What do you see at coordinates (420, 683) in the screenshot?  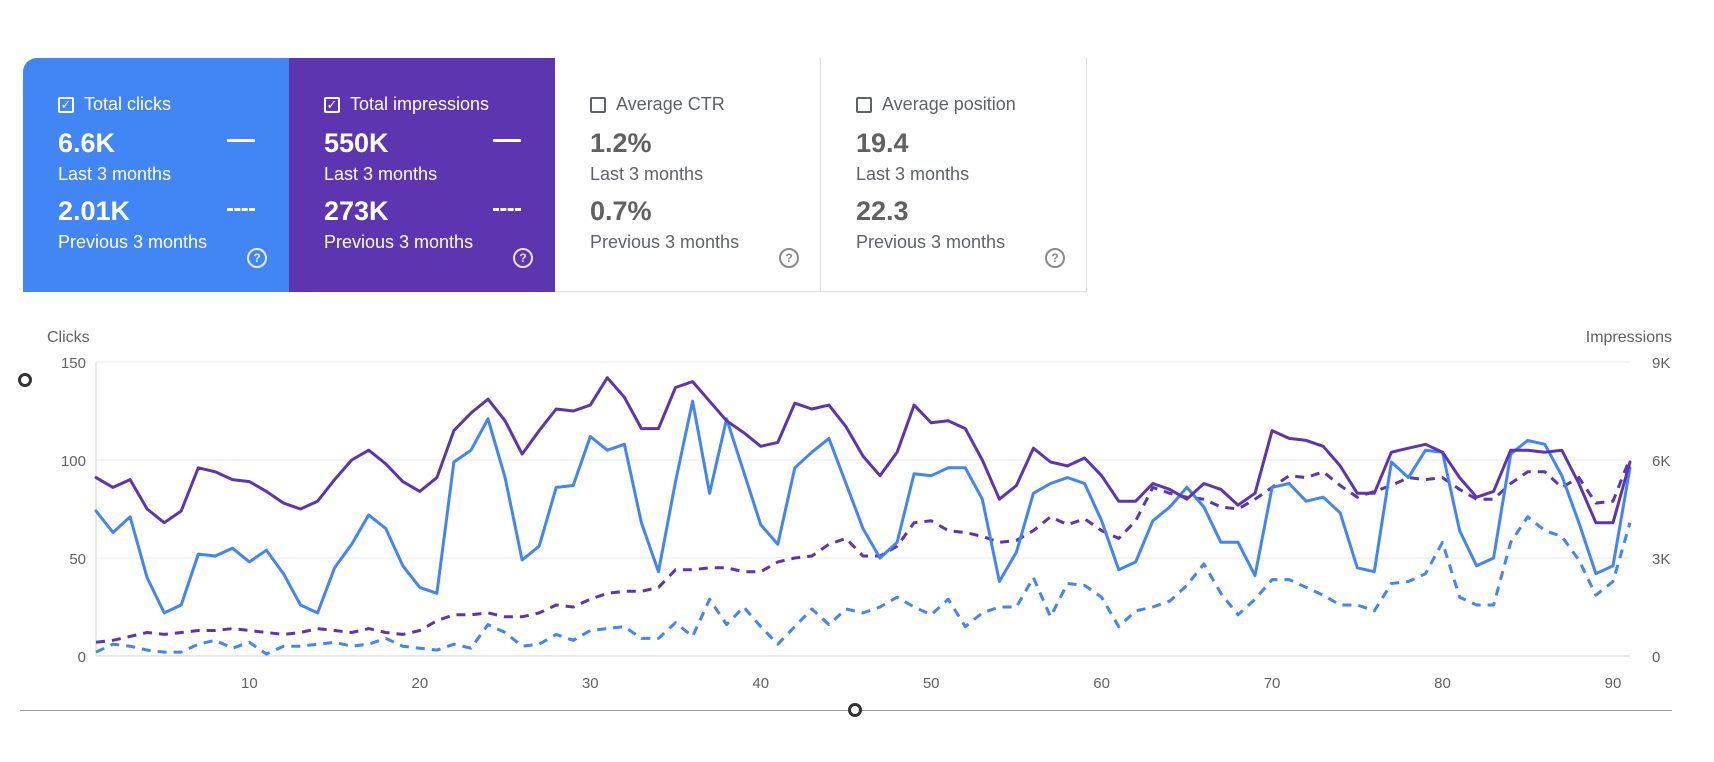 I see `x-tick-label: 20` at bounding box center [420, 683].